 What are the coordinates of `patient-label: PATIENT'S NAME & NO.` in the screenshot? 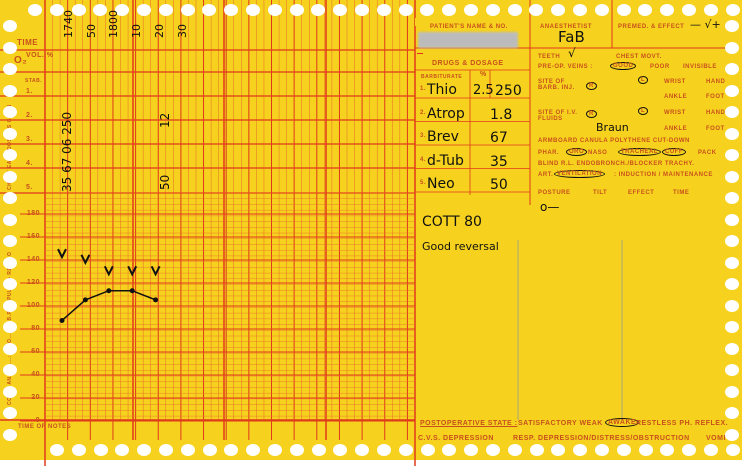 It's located at (469, 27).